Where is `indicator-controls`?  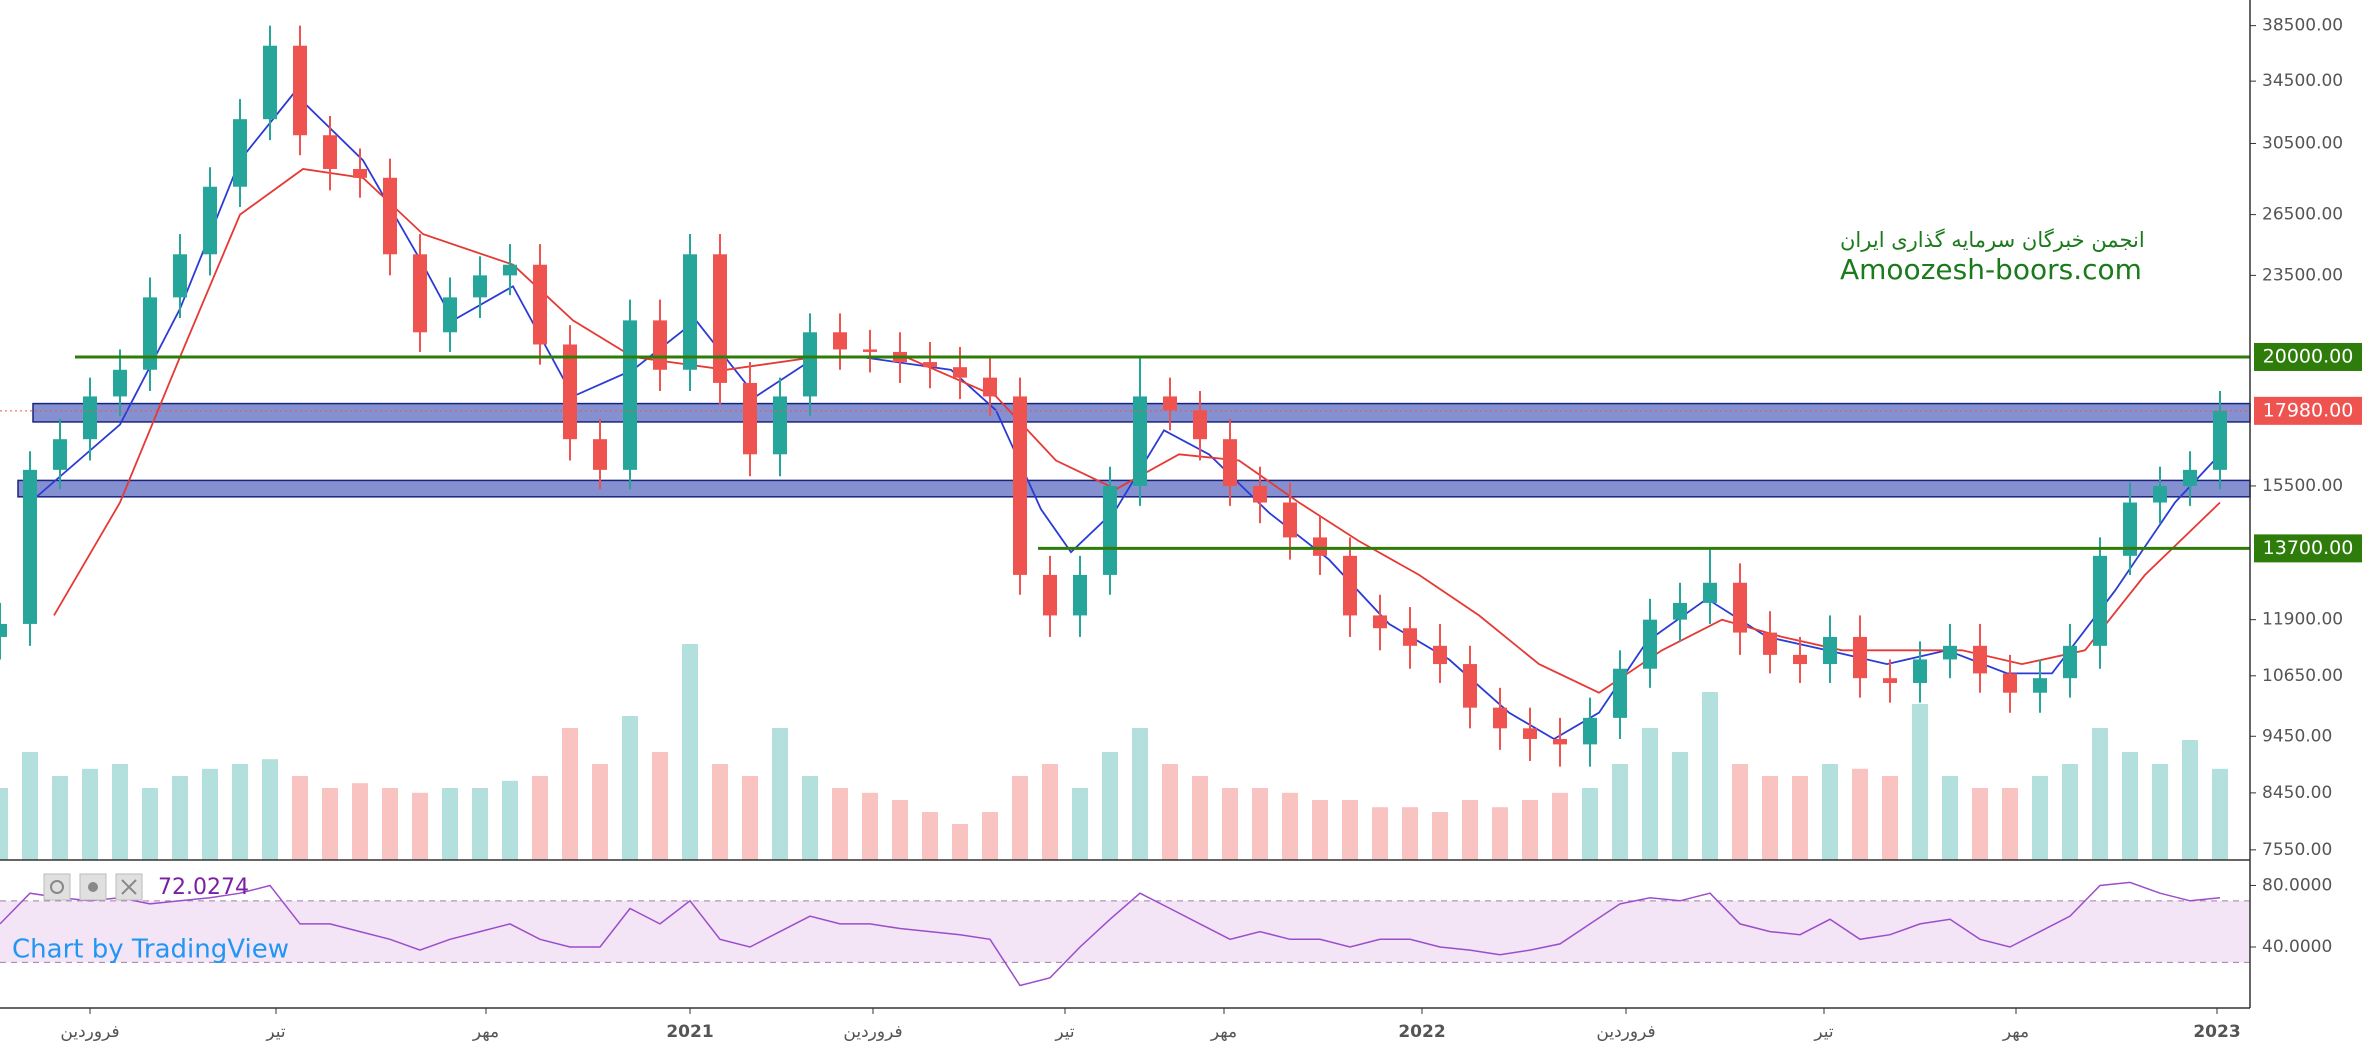 indicator-controls is located at coordinates (93, 887).